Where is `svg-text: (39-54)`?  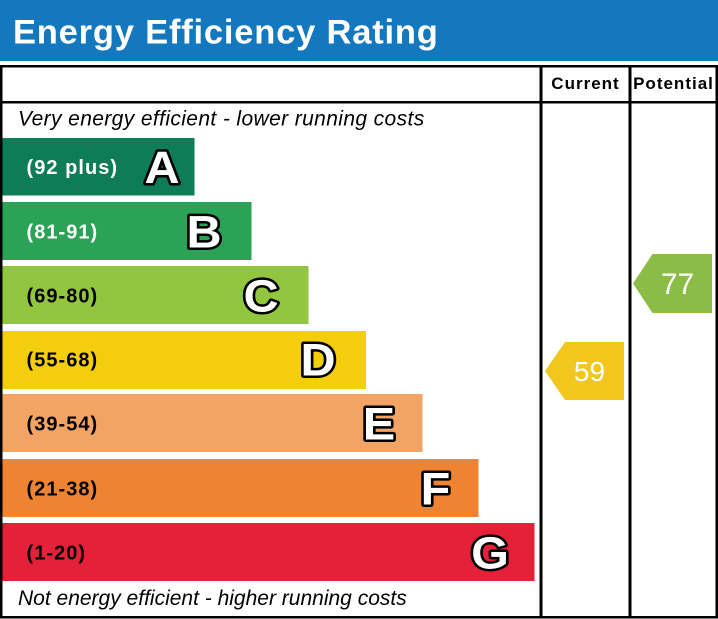
svg-text: (39-54) is located at coordinates (63, 424).